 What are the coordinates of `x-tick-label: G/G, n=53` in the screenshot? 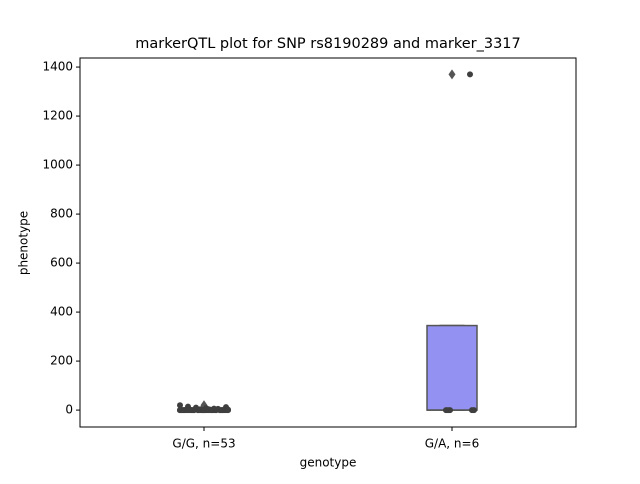 It's located at (203, 444).